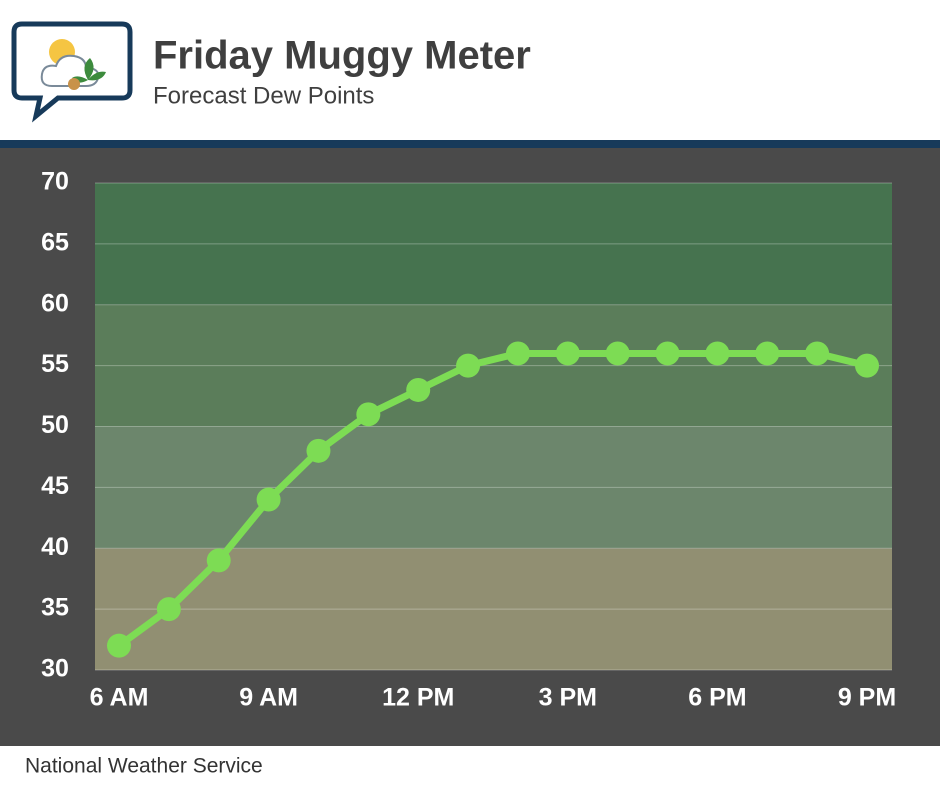  I want to click on x-tick-label: 9 PM, so click(867, 698).